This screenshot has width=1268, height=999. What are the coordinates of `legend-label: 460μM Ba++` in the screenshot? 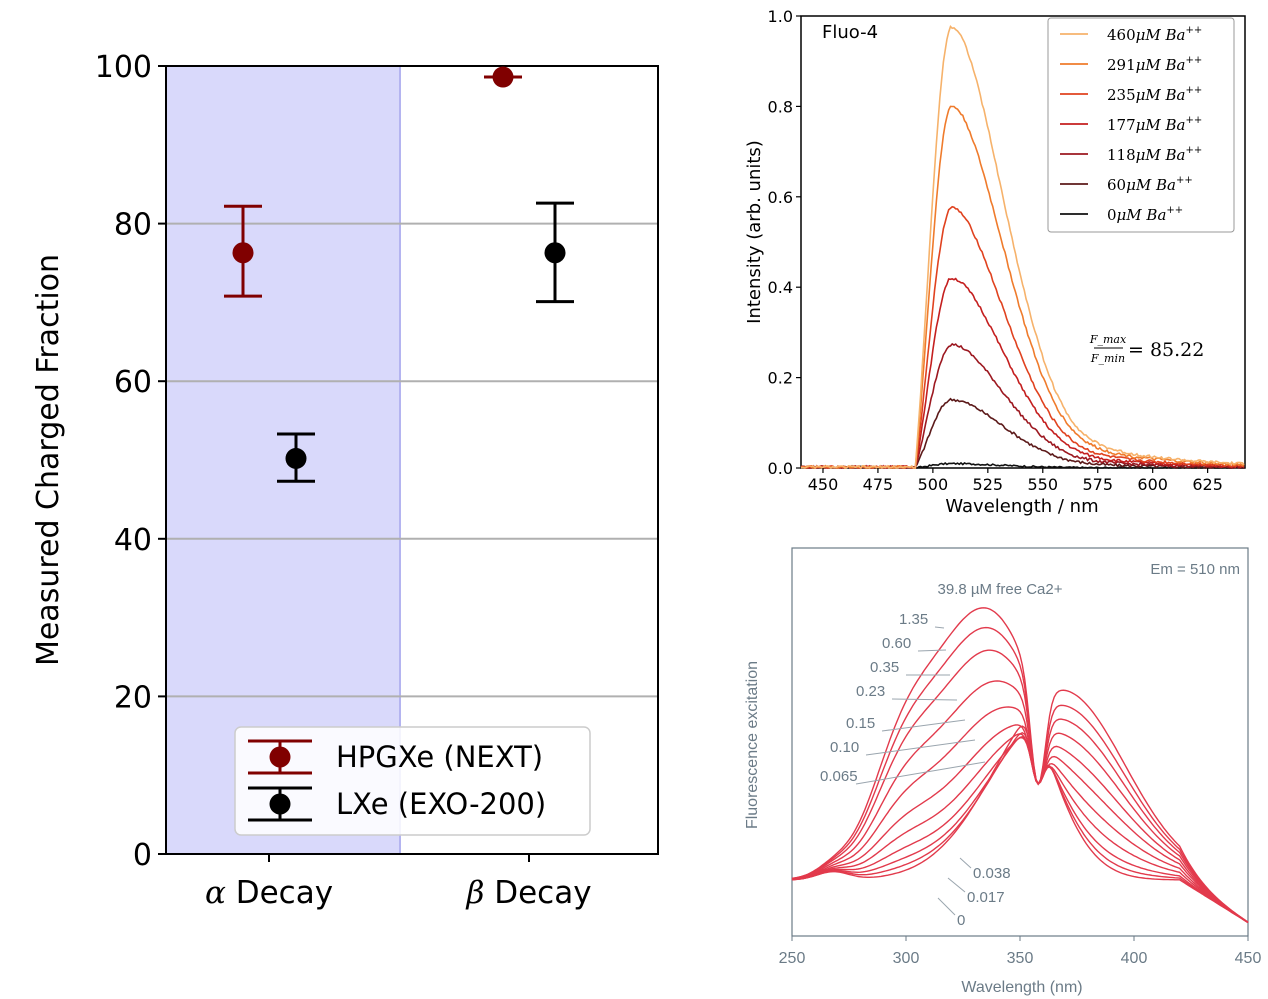 It's located at (1154, 34).